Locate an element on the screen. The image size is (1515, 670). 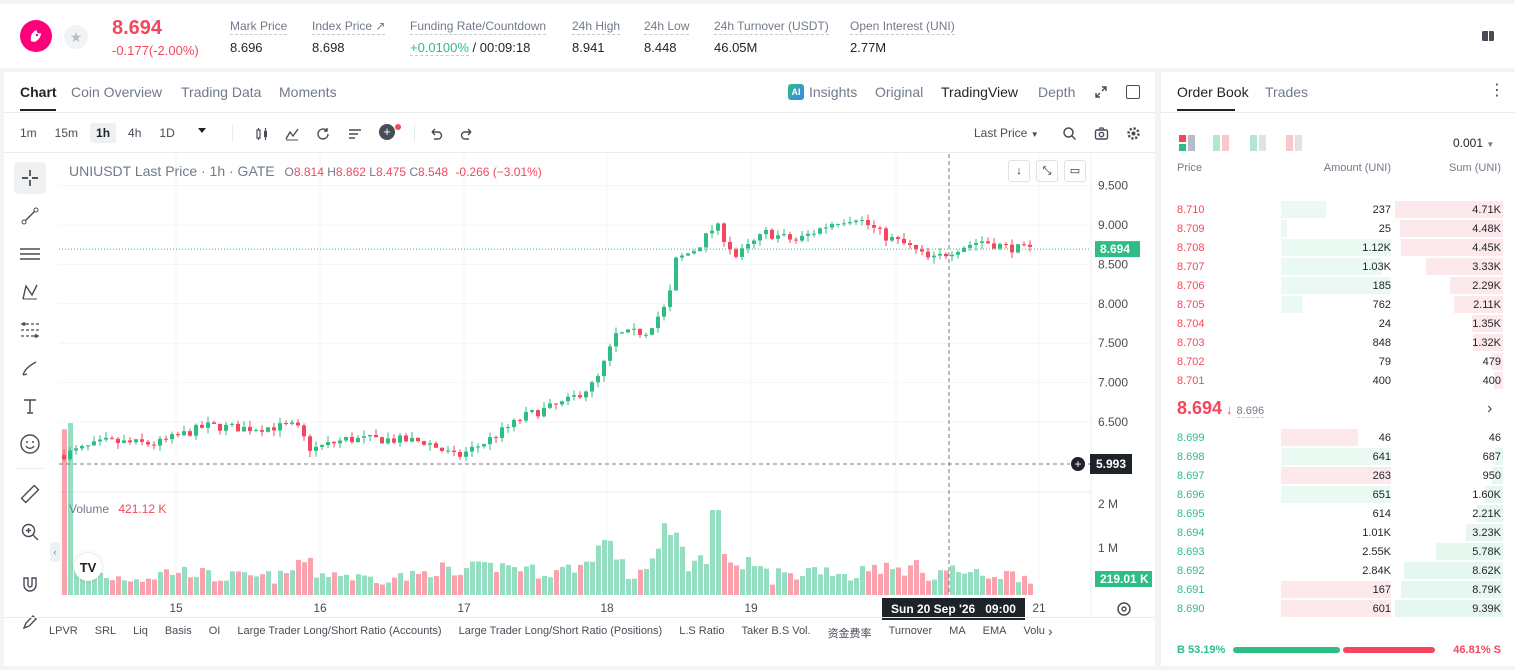
timeframe-1m: 1m is located at coordinates (28, 133).